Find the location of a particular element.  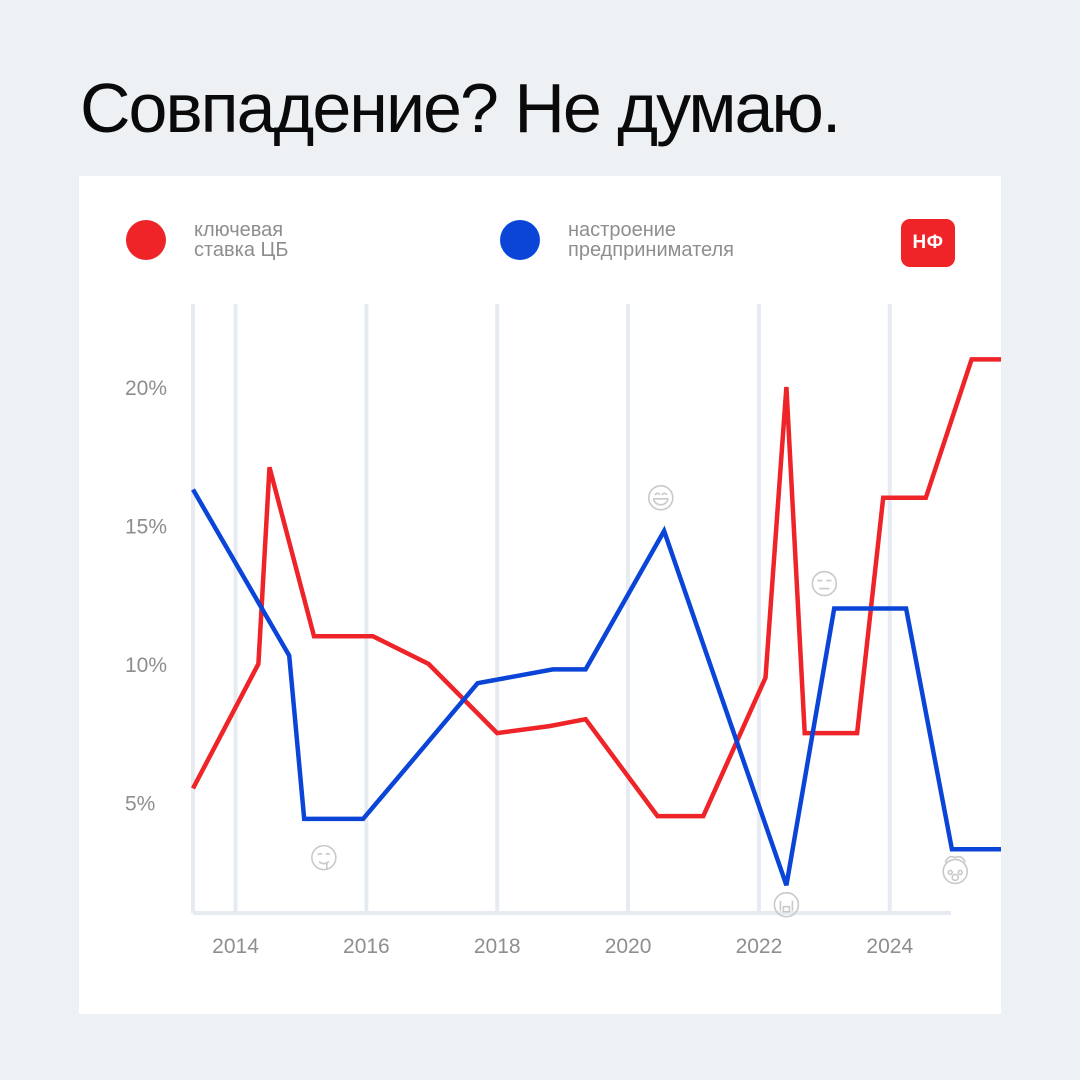

y-tick-label-15: 15% is located at coordinates (146, 526).